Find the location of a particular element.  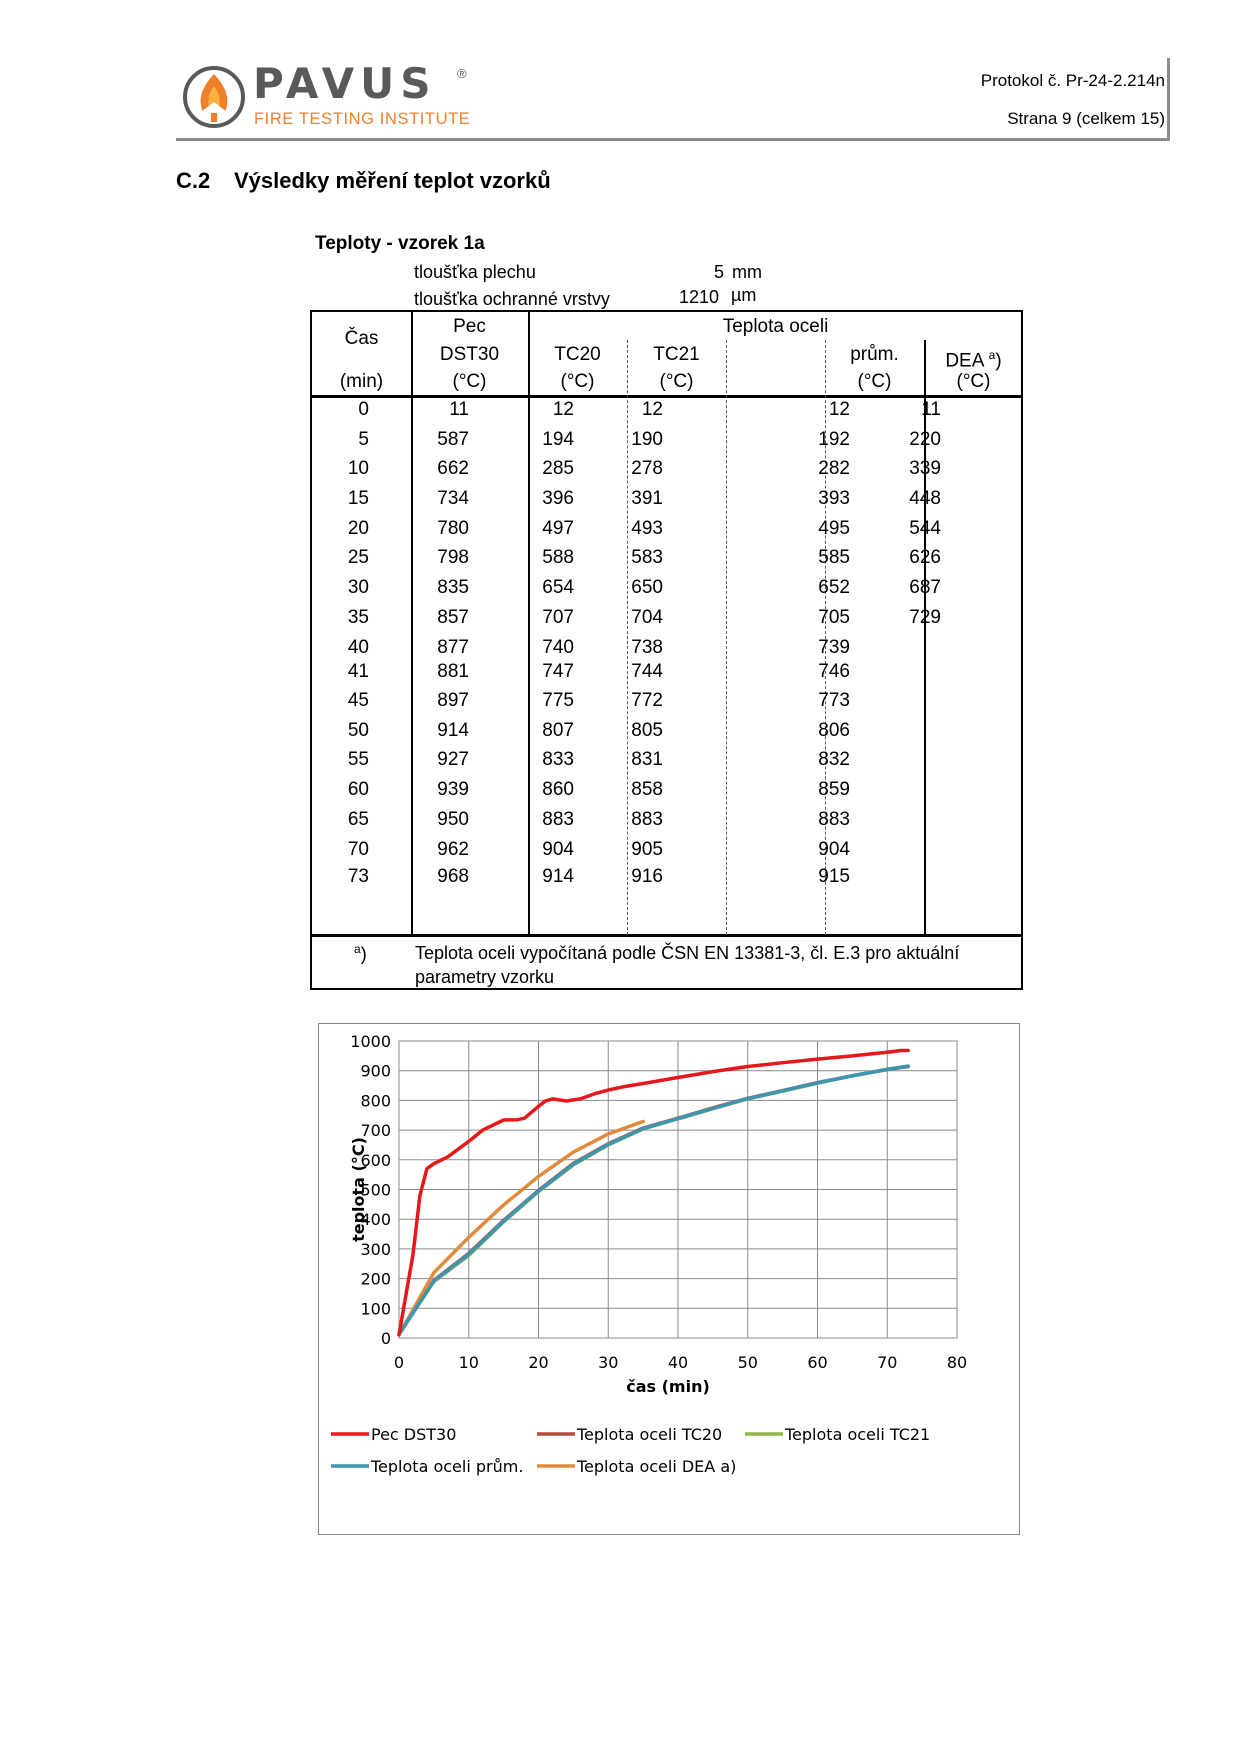

table-cell-tc20: 285 is located at coordinates (558, 468).